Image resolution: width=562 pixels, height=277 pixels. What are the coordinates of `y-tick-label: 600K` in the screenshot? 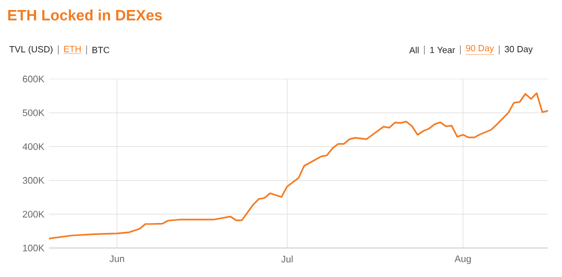 It's located at (33, 79).